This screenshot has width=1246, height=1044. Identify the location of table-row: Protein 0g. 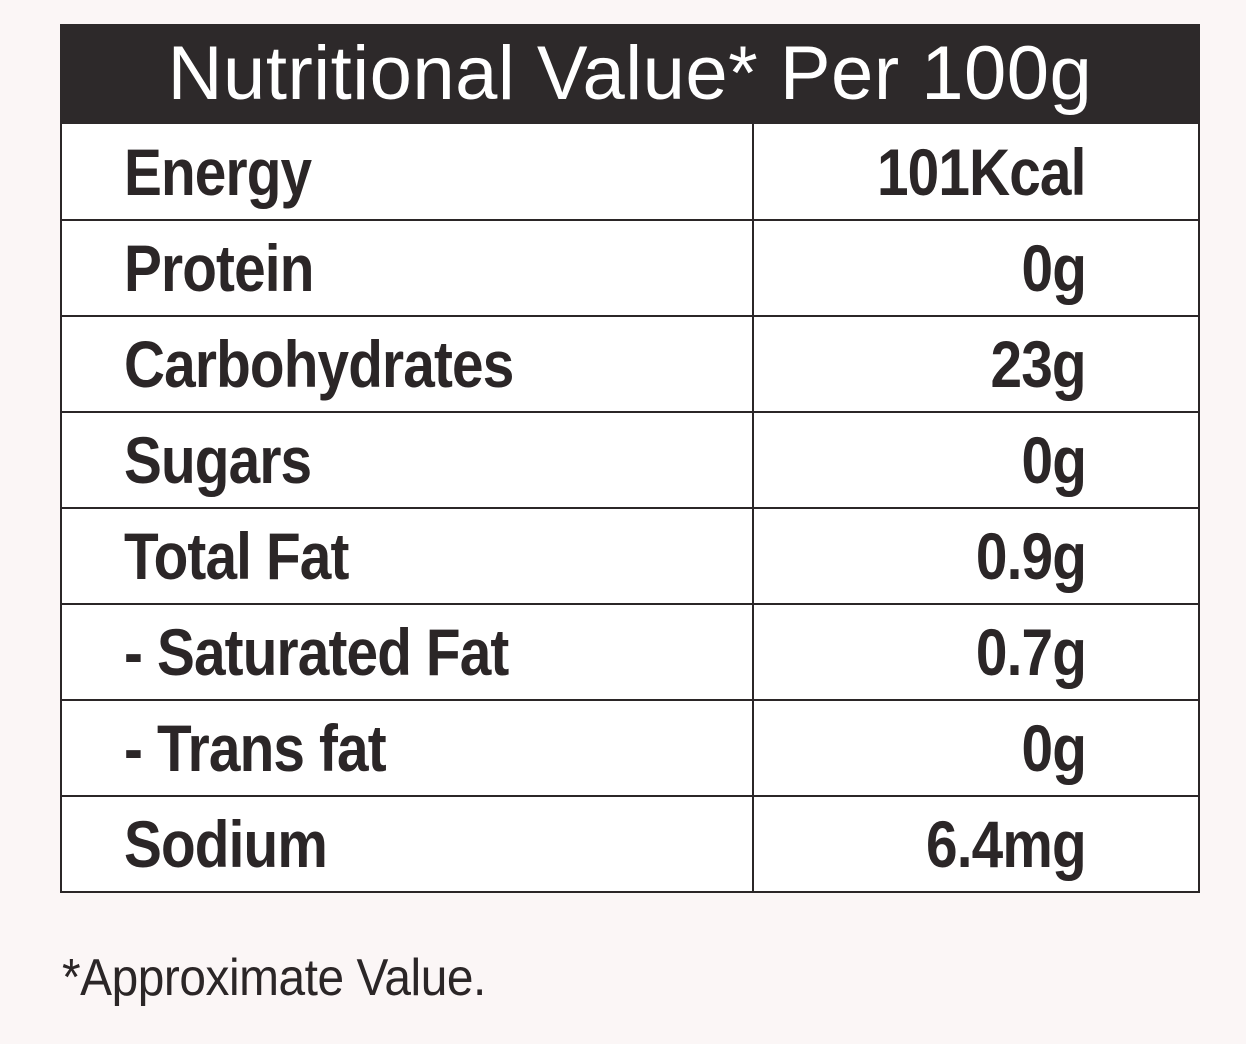
(630, 268).